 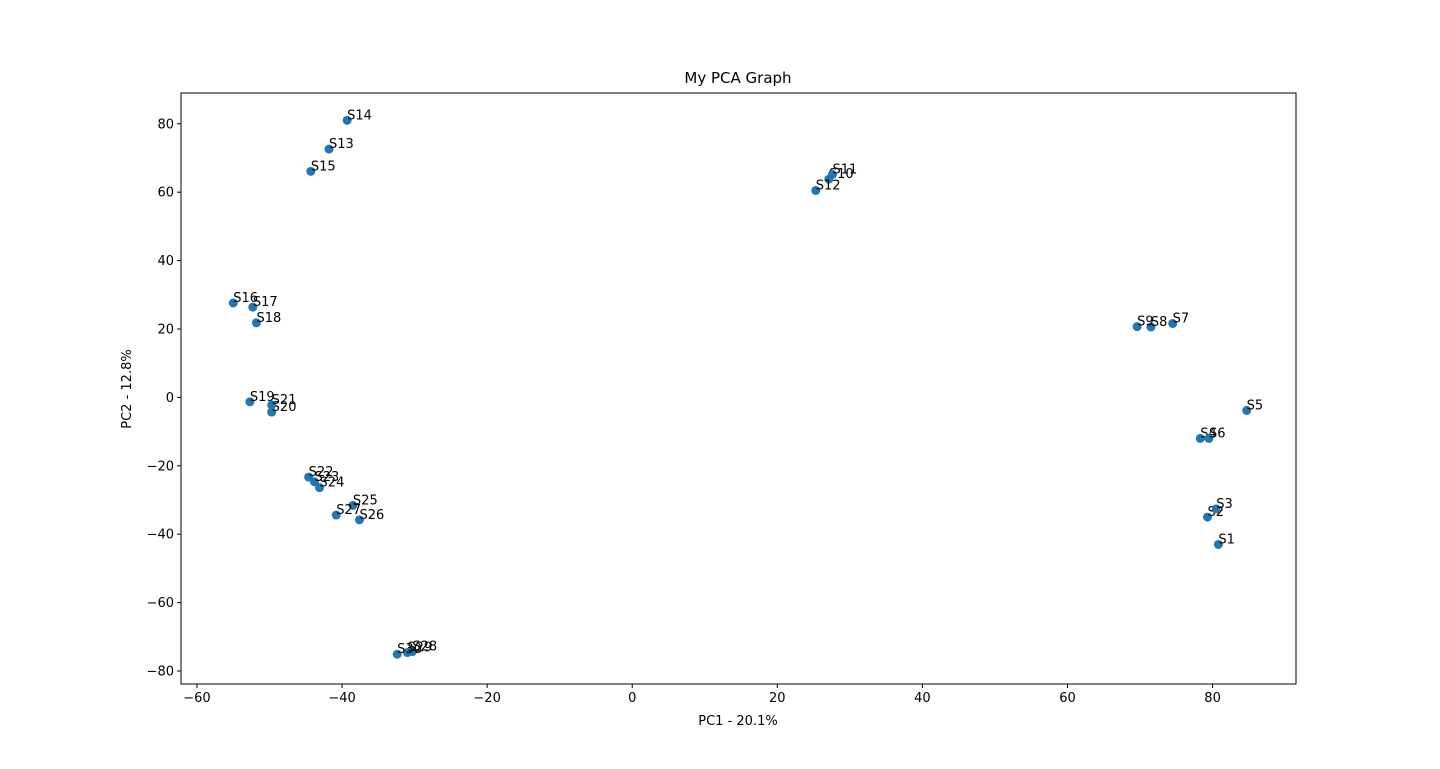 I want to click on point-label-s1: S1, so click(x=1226, y=539).